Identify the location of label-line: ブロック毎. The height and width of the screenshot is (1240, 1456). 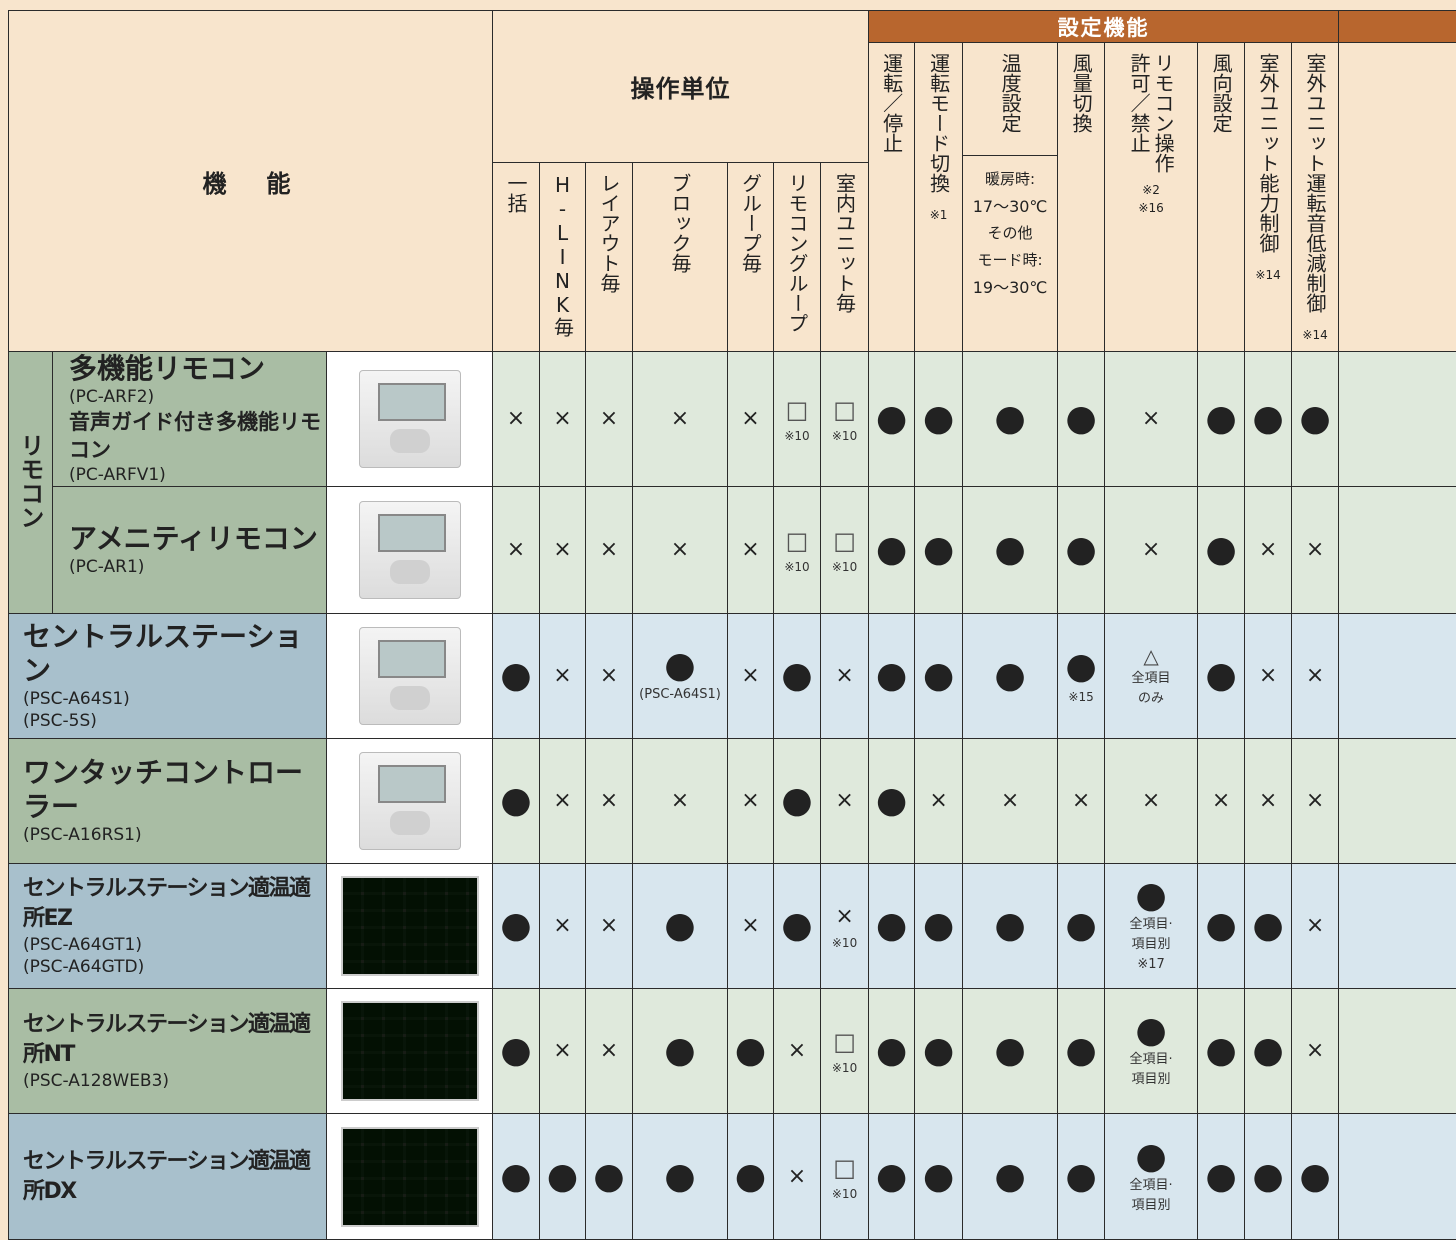
(680, 223).